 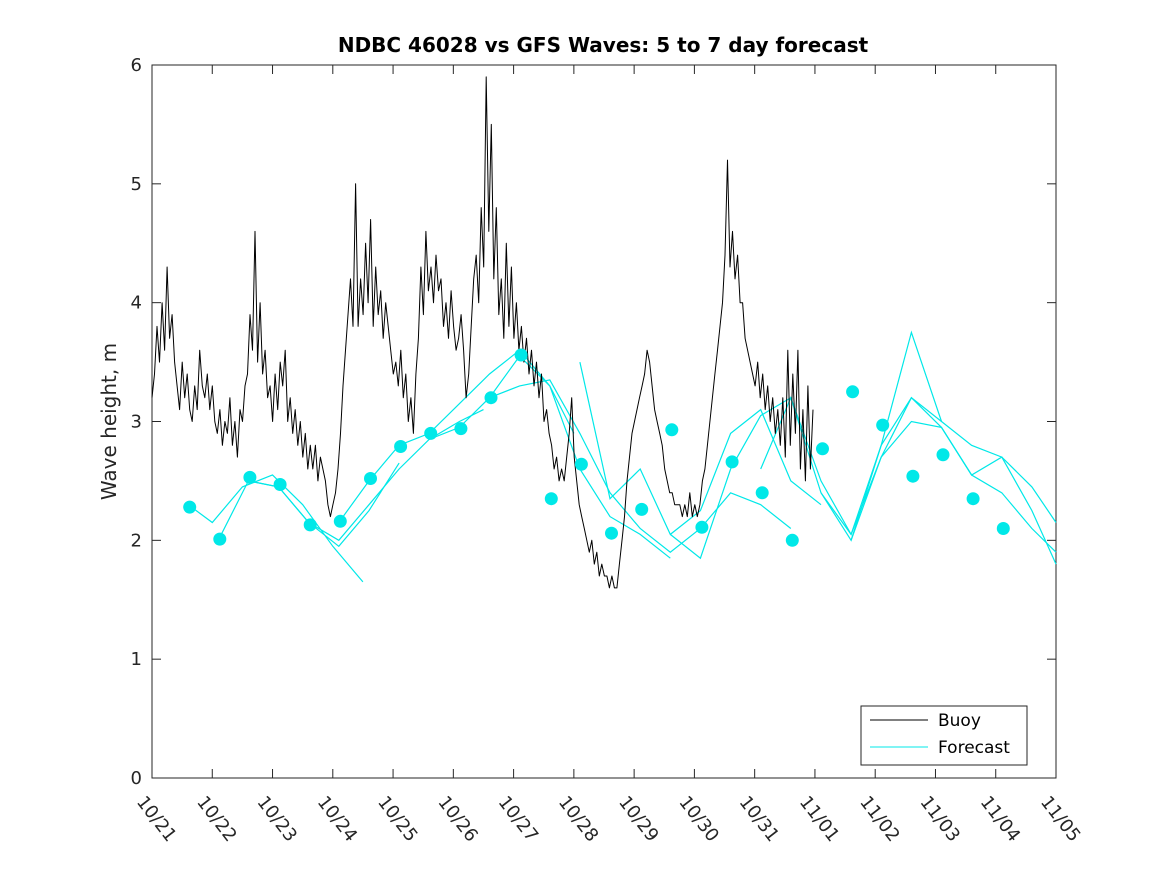 What do you see at coordinates (136, 540) in the screenshot?
I see `y-tick-label: 2` at bounding box center [136, 540].